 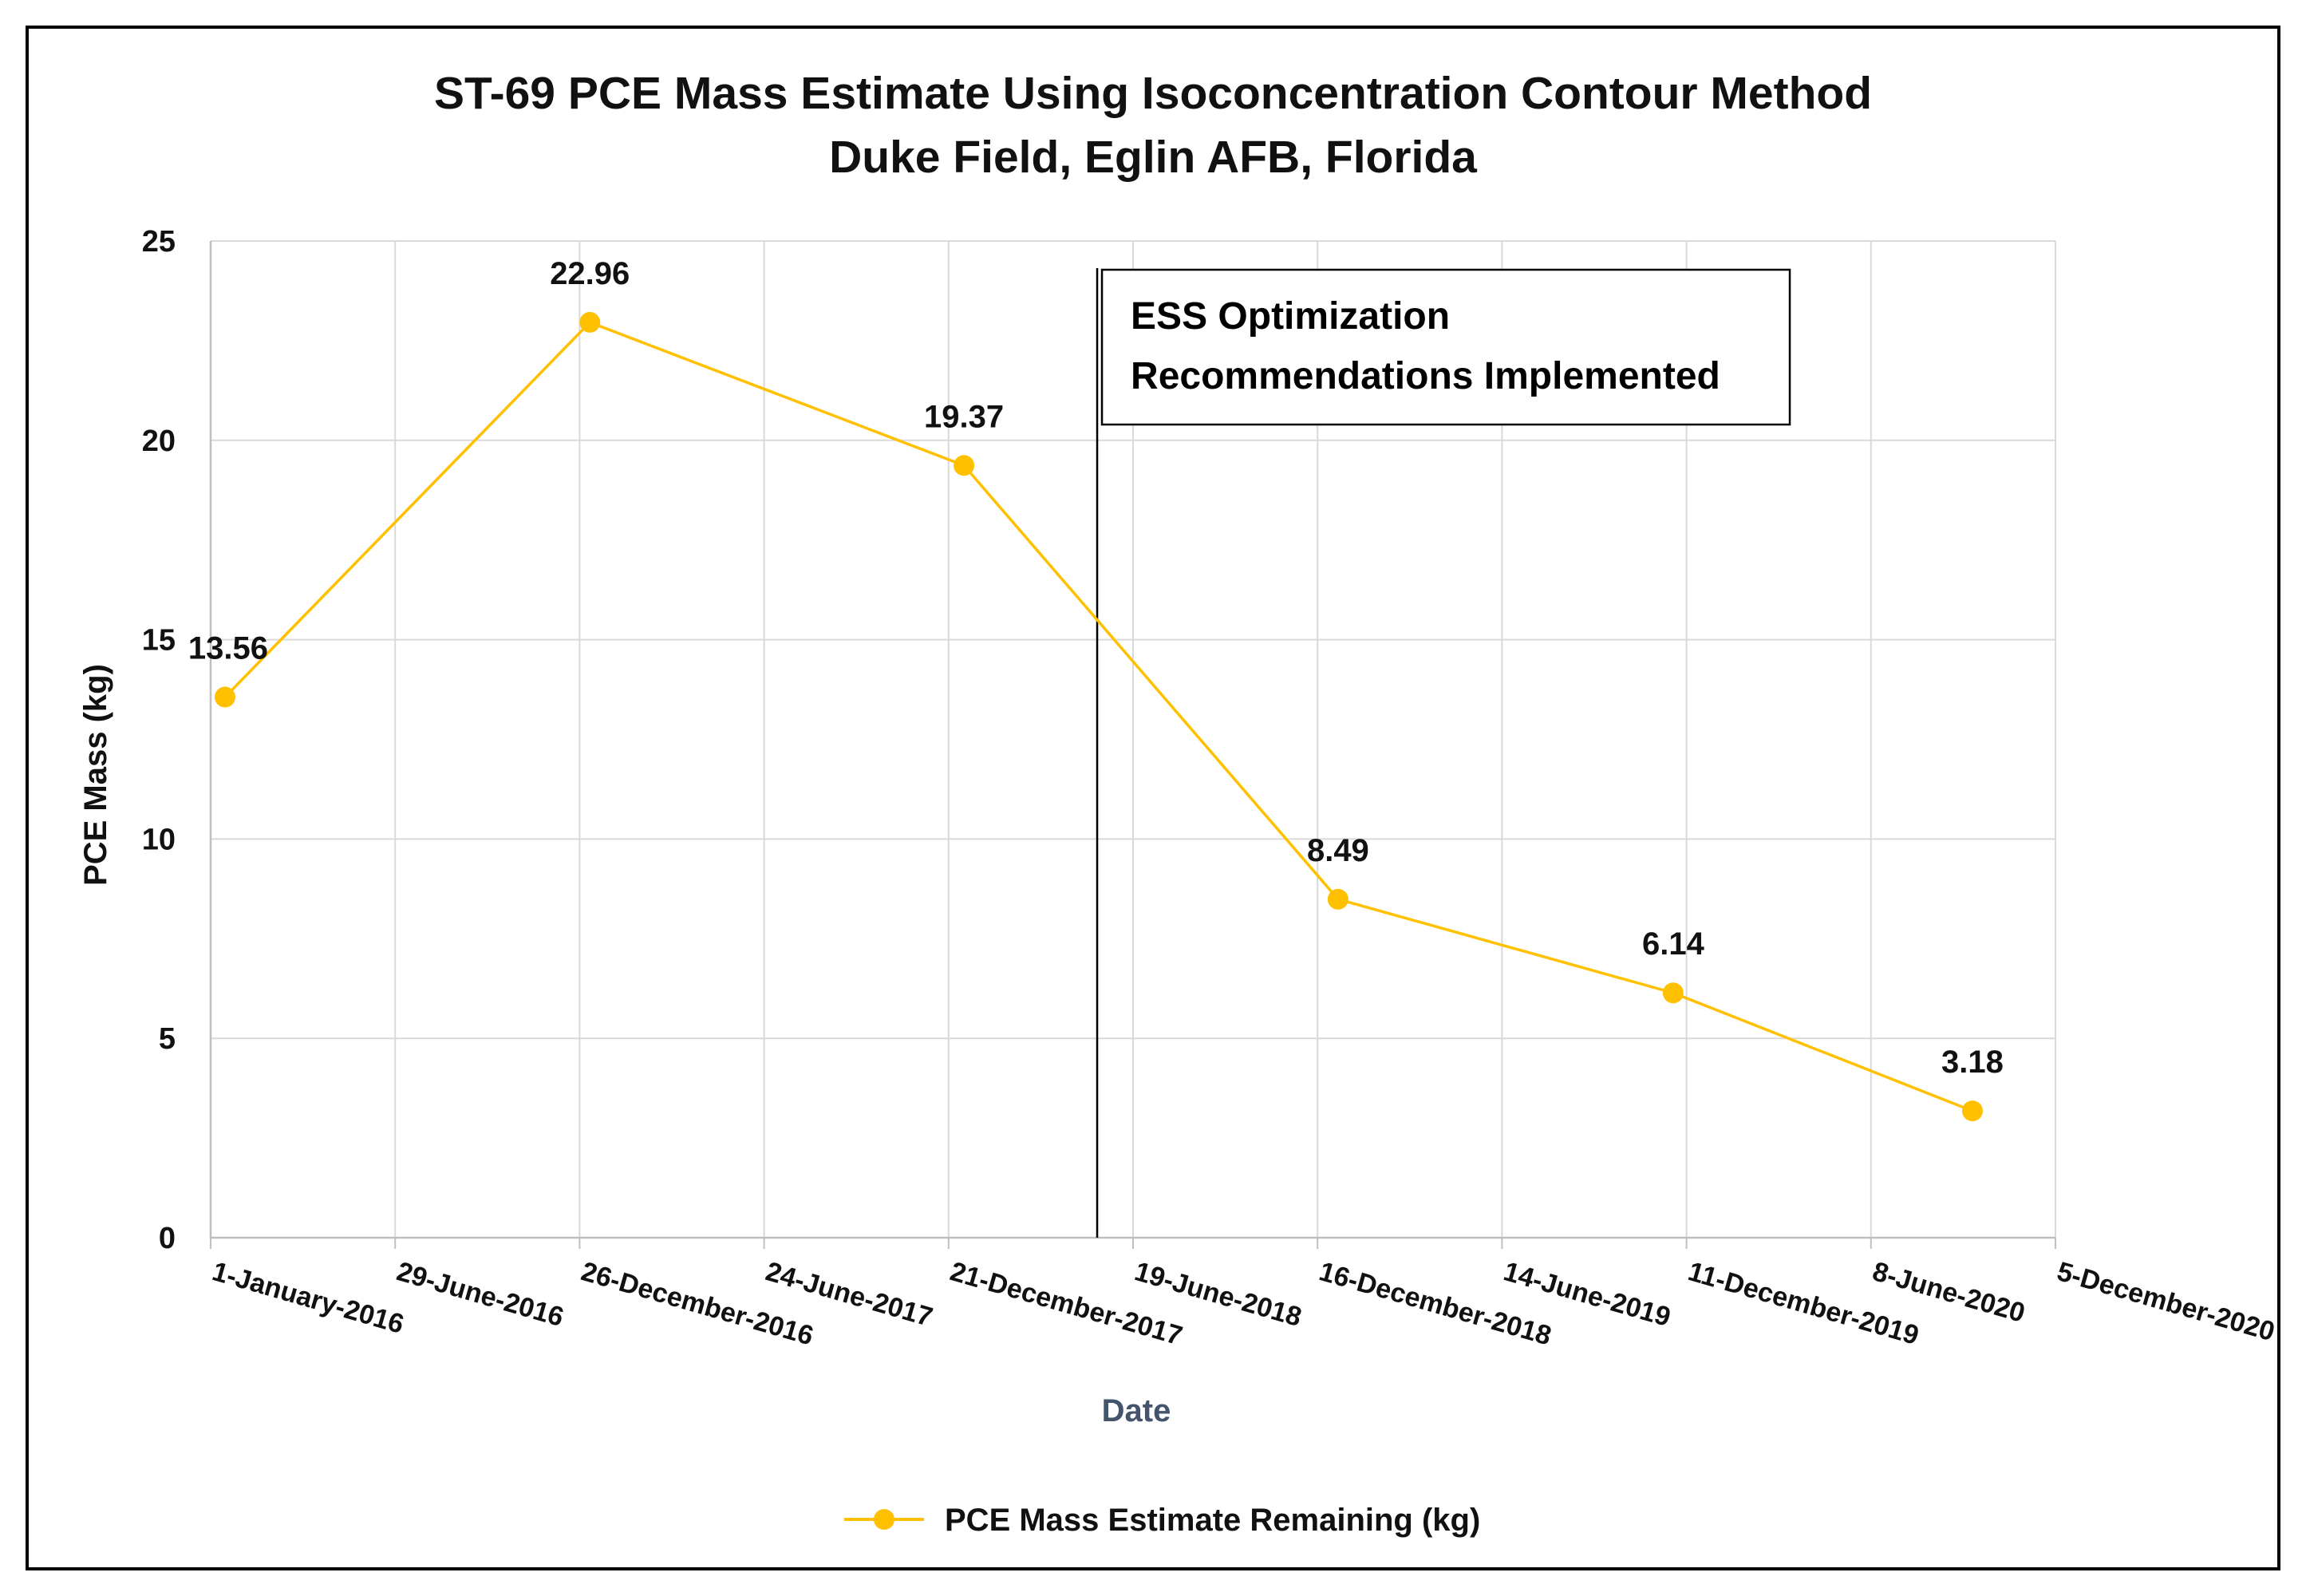 What do you see at coordinates (167, 1039) in the screenshot?
I see `y-tick-label: 5` at bounding box center [167, 1039].